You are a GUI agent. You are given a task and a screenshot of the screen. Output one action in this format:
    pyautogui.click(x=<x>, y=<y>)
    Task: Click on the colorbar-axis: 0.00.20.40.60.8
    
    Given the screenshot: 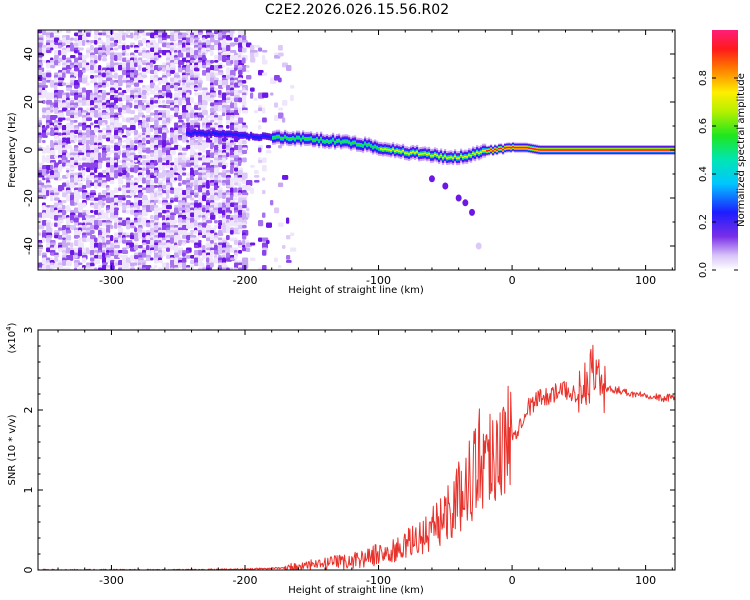 What is the action you would take?
    pyautogui.click(x=718, y=174)
    